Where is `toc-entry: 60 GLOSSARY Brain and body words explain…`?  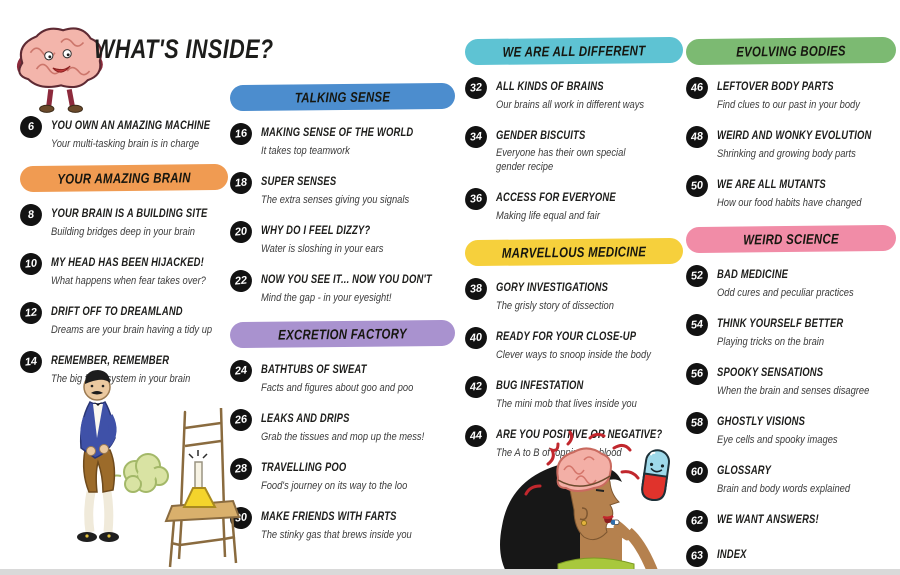 toc-entry: 60 GLOSSARY Brain and body words explain… is located at coordinates (790, 478).